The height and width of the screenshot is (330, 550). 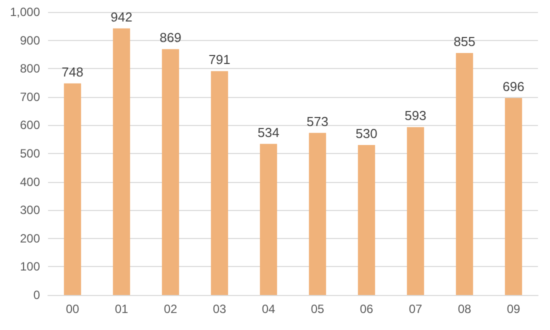 I want to click on data-label: 530, so click(x=367, y=134).